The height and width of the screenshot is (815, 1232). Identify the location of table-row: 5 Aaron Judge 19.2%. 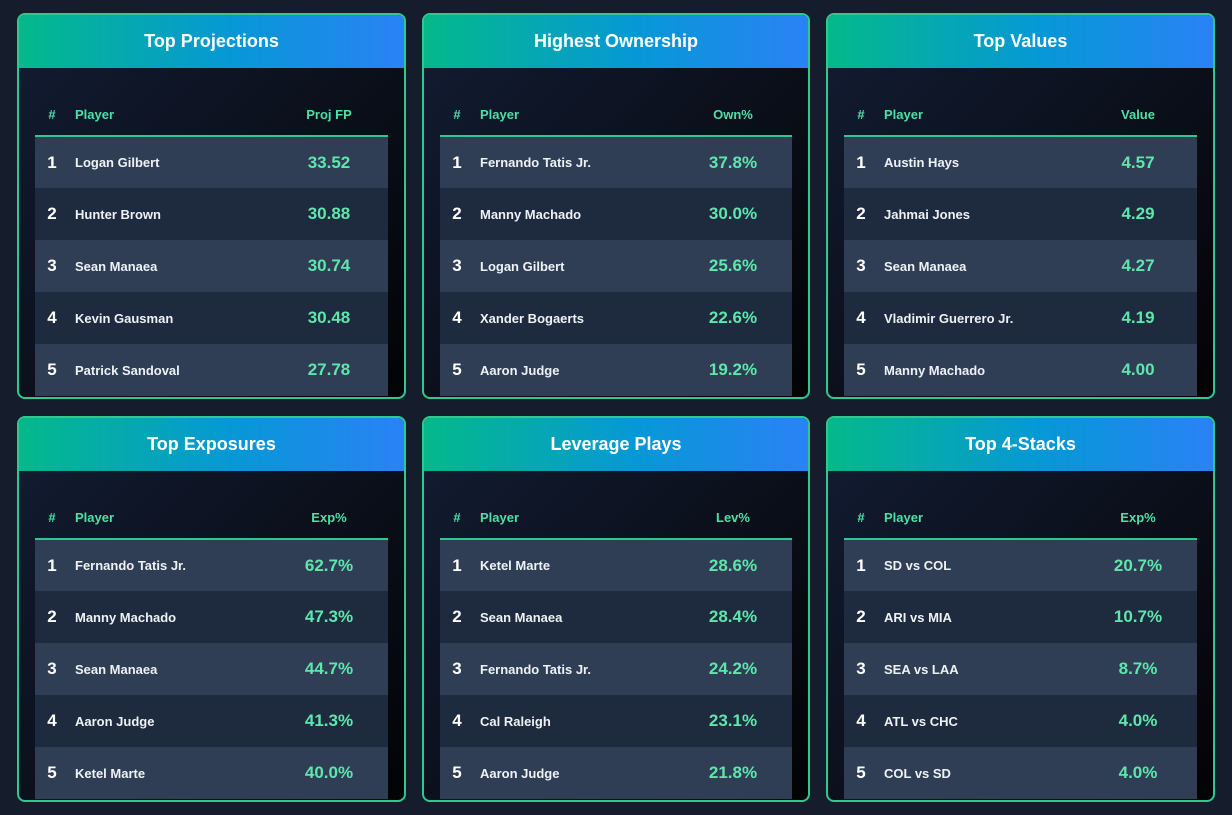
(616, 370).